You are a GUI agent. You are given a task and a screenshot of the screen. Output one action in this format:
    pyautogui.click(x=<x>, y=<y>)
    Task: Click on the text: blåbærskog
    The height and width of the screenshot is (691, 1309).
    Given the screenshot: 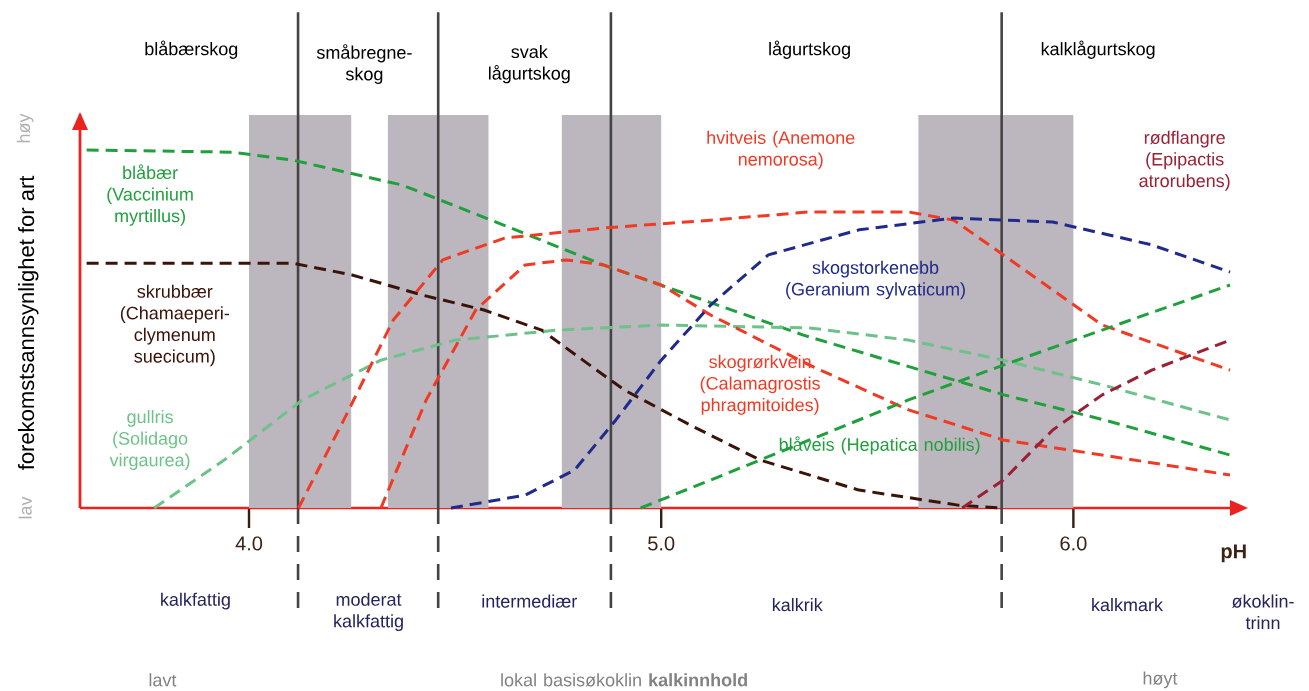 What is the action you would take?
    pyautogui.click(x=191, y=49)
    